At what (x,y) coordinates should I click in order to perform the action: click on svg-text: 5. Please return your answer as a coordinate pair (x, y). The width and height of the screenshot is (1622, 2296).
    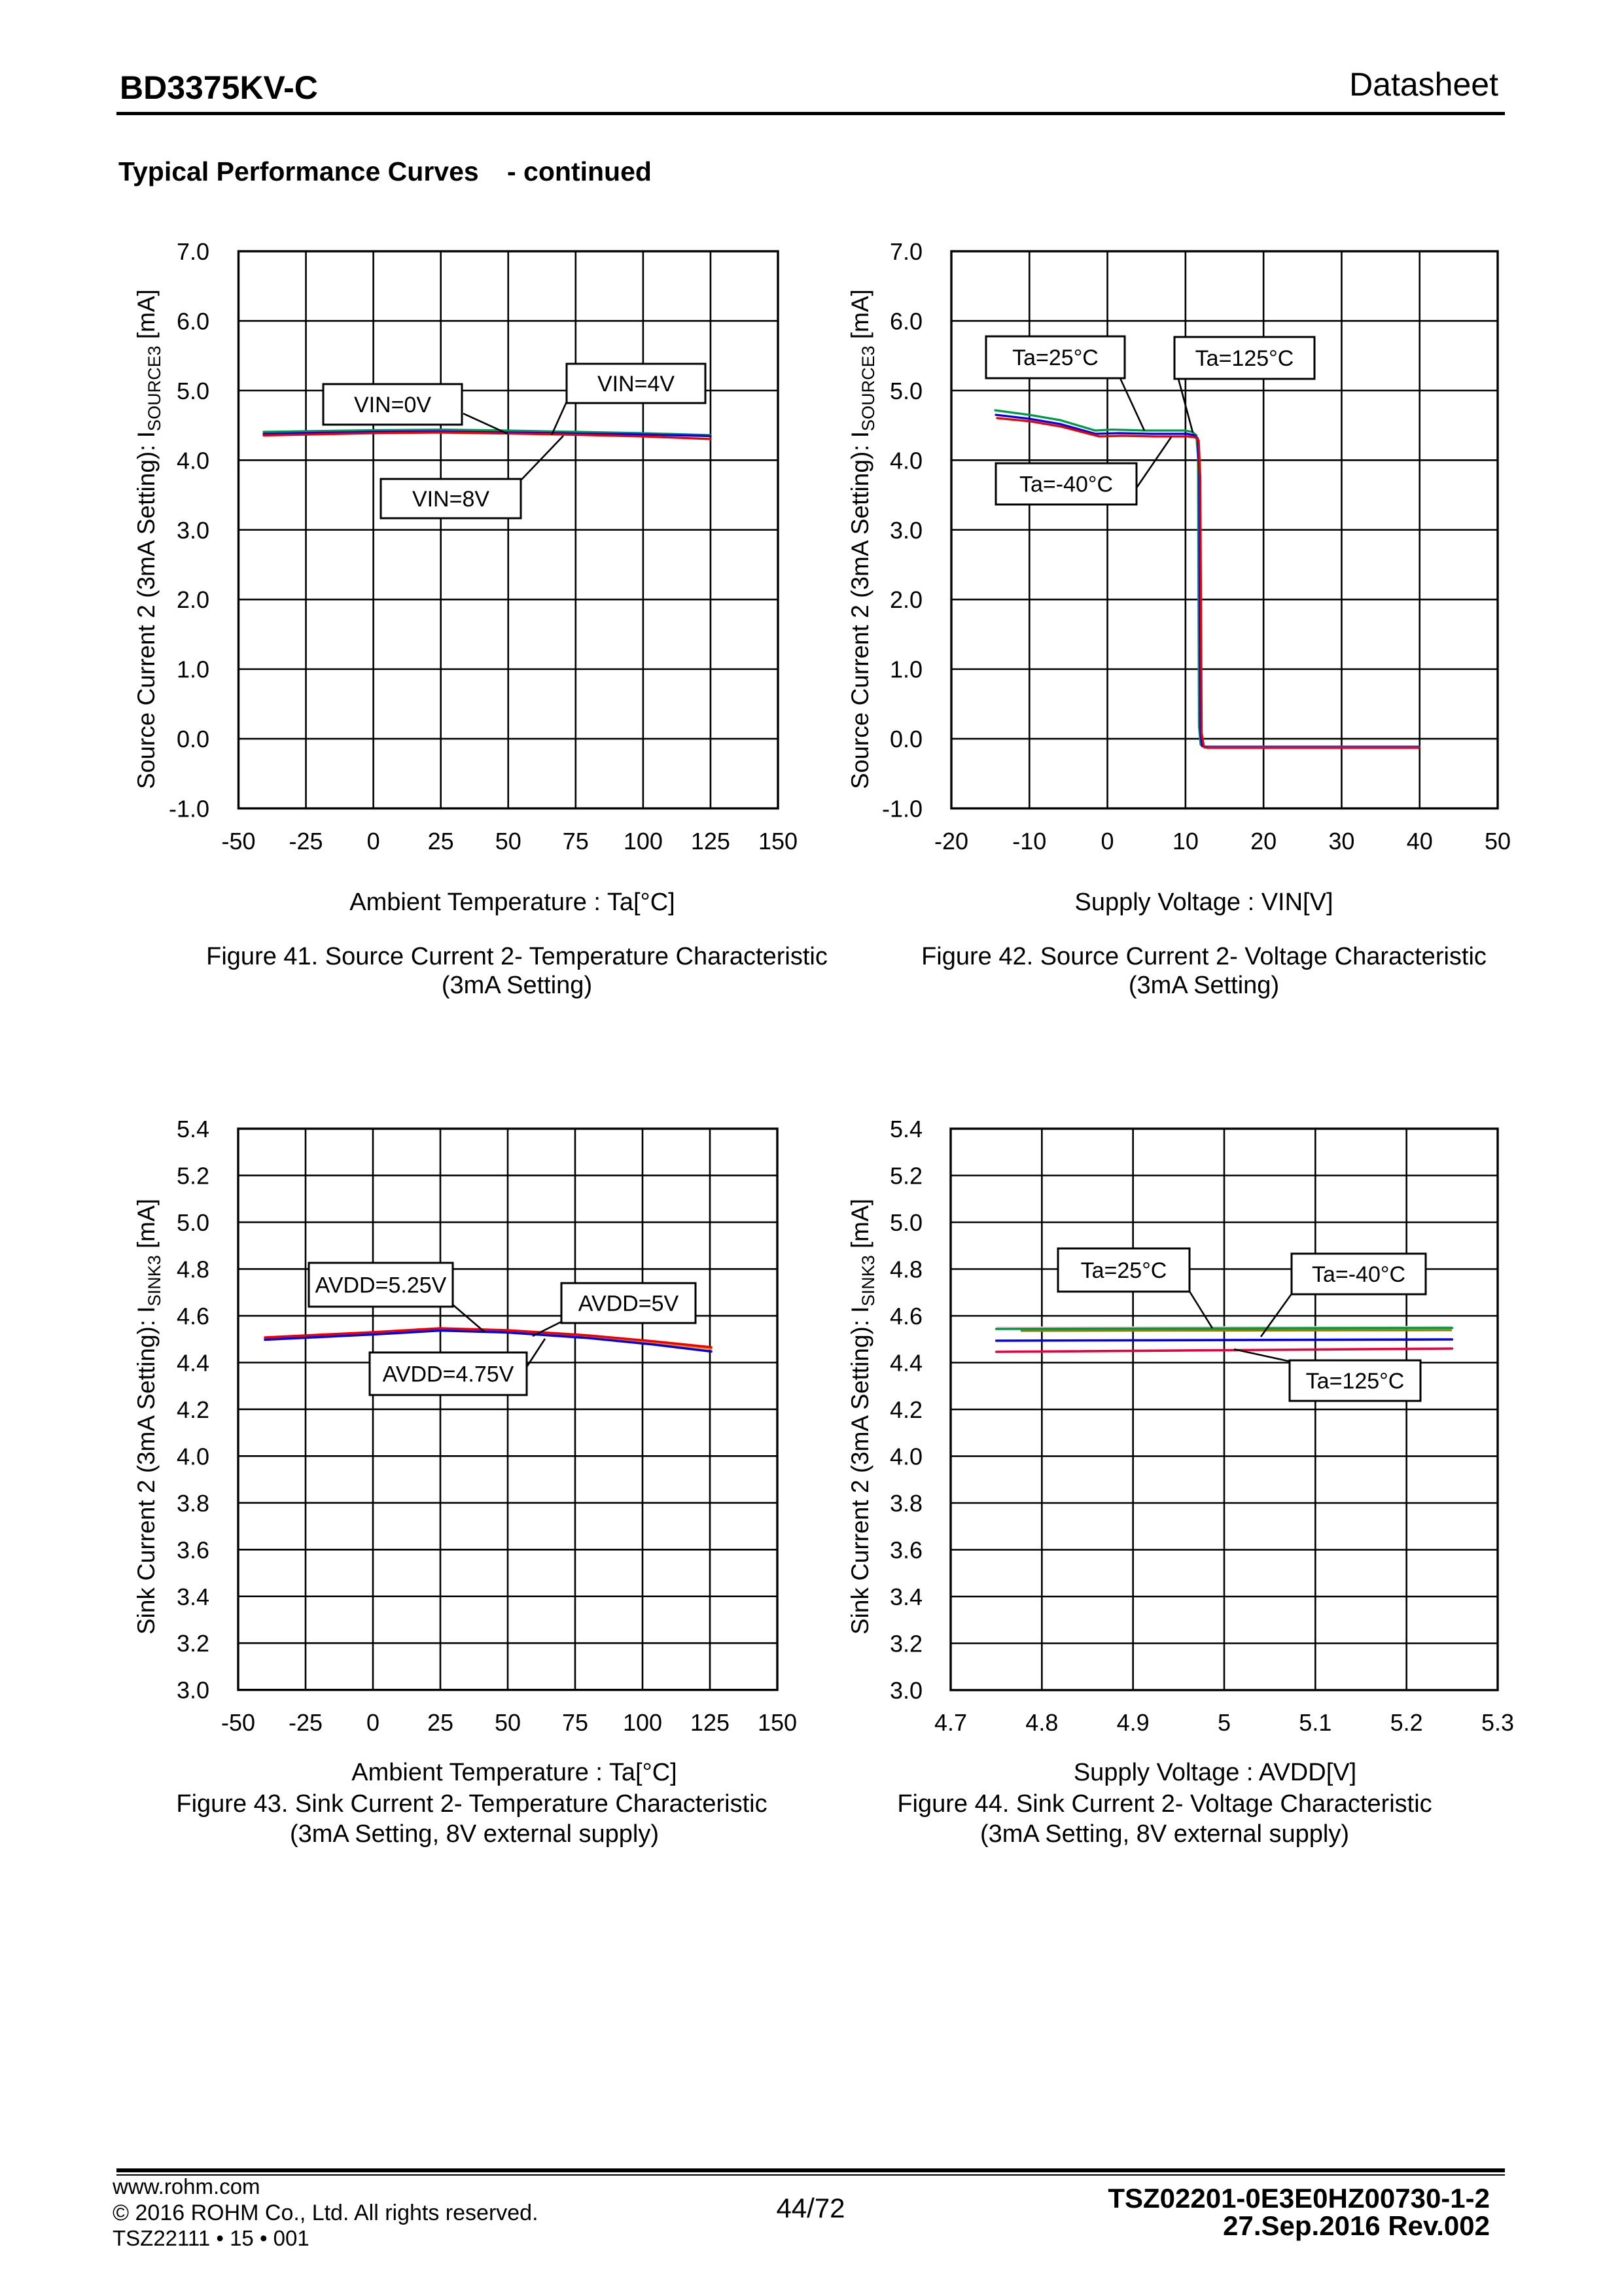
    Looking at the image, I should click on (1224, 1722).